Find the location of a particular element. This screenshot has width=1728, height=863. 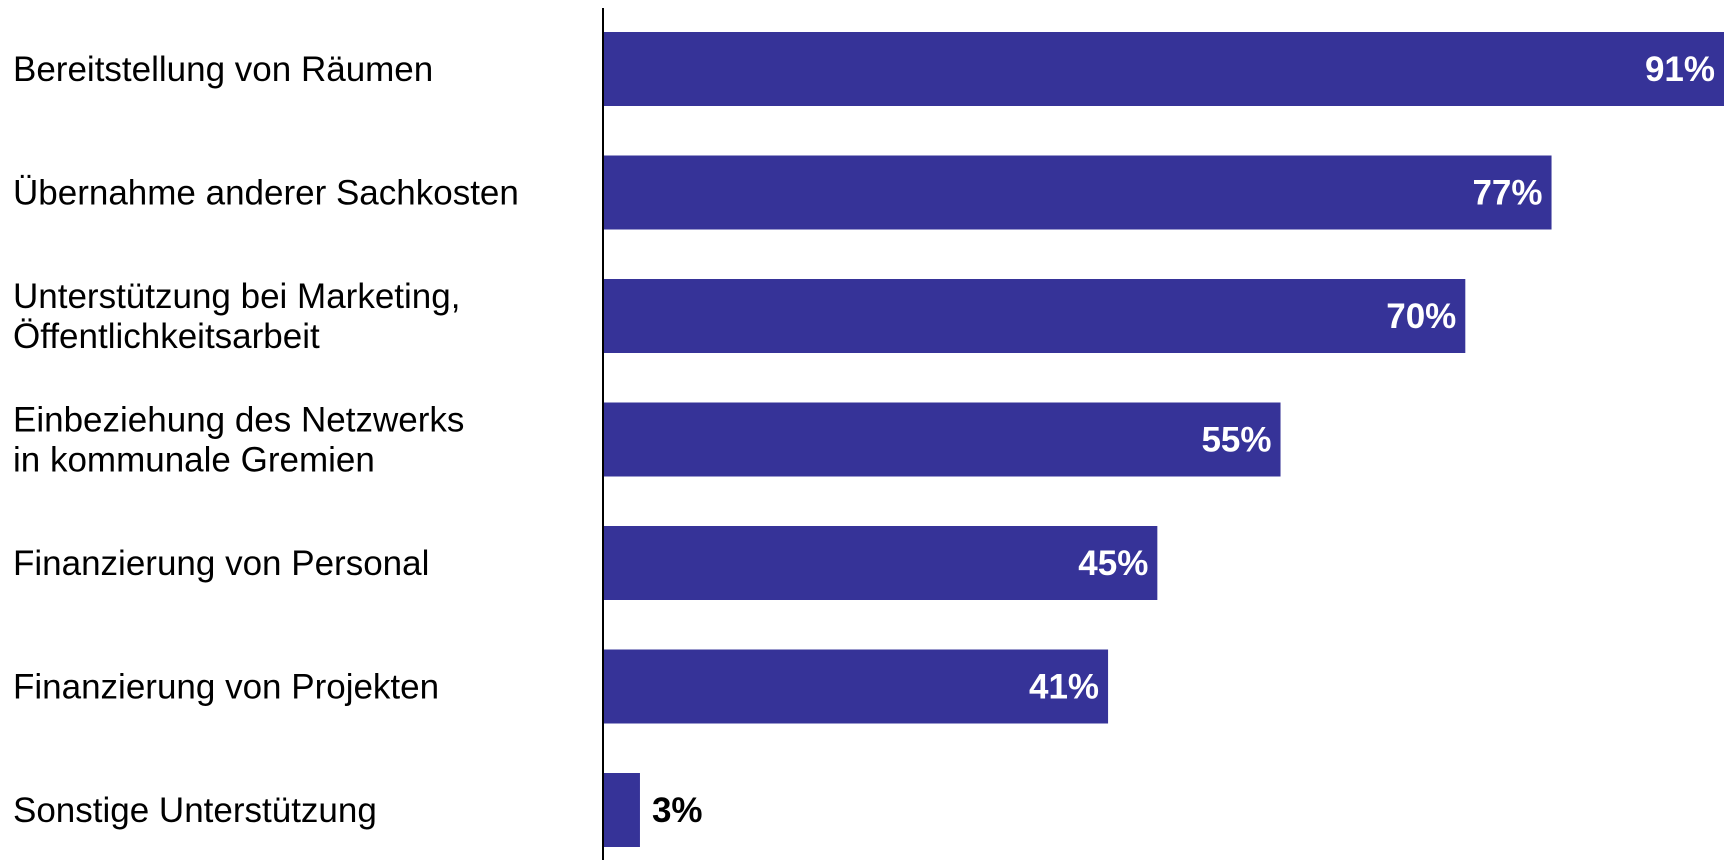

value-label: 77% is located at coordinates (1507, 193).